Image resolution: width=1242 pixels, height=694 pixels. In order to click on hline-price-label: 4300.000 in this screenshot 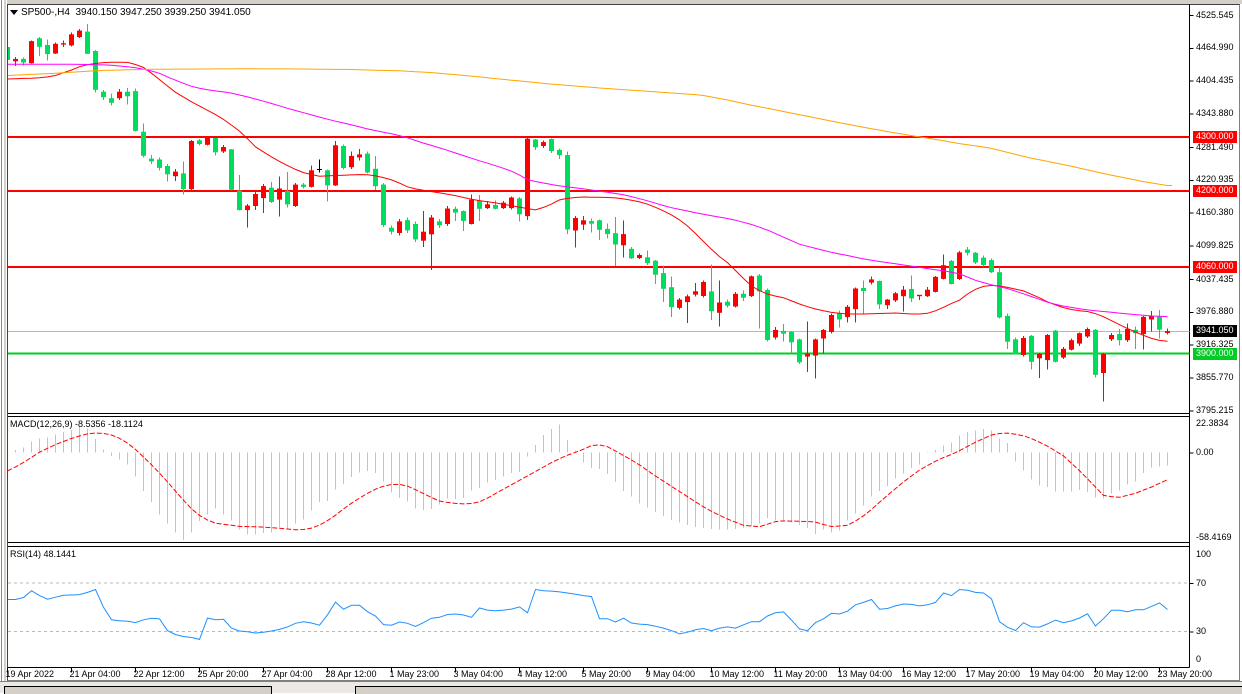, I will do `click(1215, 137)`.